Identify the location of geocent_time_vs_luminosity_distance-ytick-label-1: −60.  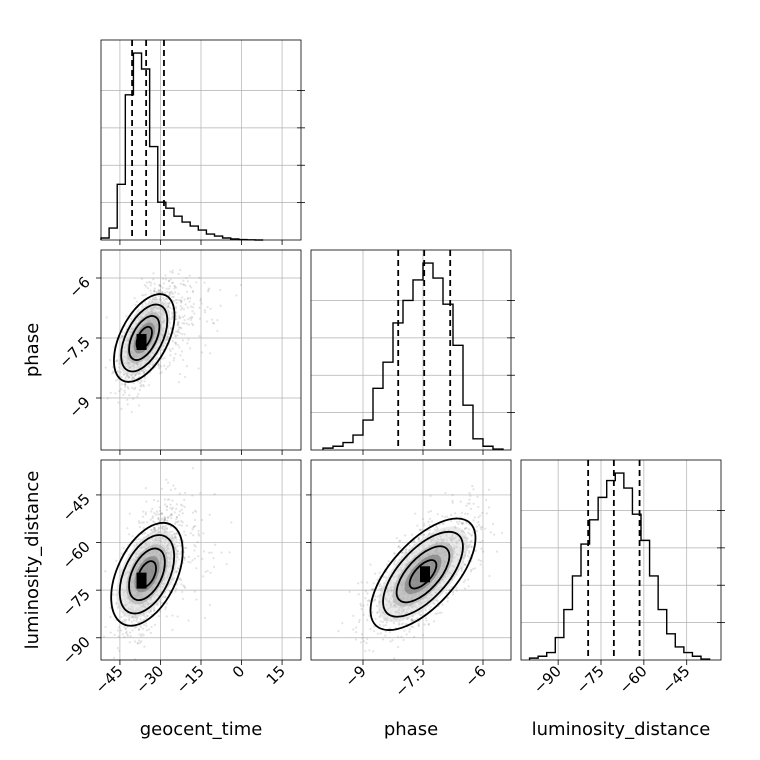
(76, 555).